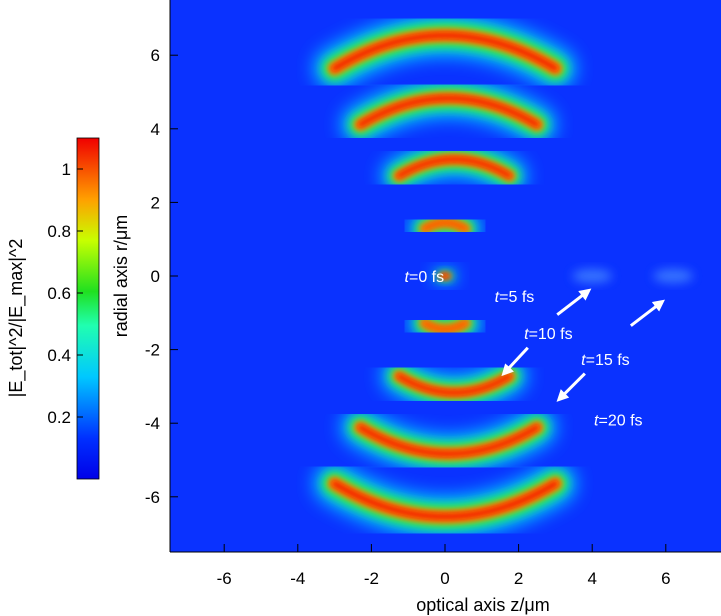 The width and height of the screenshot is (721, 616). What do you see at coordinates (224, 578) in the screenshot?
I see `x-tick-label: -6` at bounding box center [224, 578].